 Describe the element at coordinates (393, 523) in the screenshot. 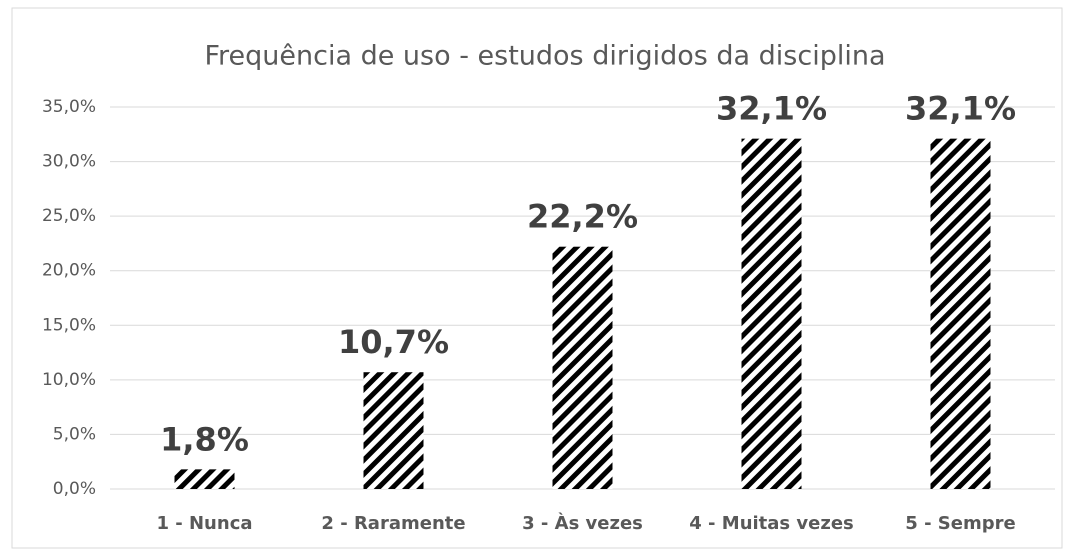

I see `x-tick-label: 2 - Raramente` at that location.